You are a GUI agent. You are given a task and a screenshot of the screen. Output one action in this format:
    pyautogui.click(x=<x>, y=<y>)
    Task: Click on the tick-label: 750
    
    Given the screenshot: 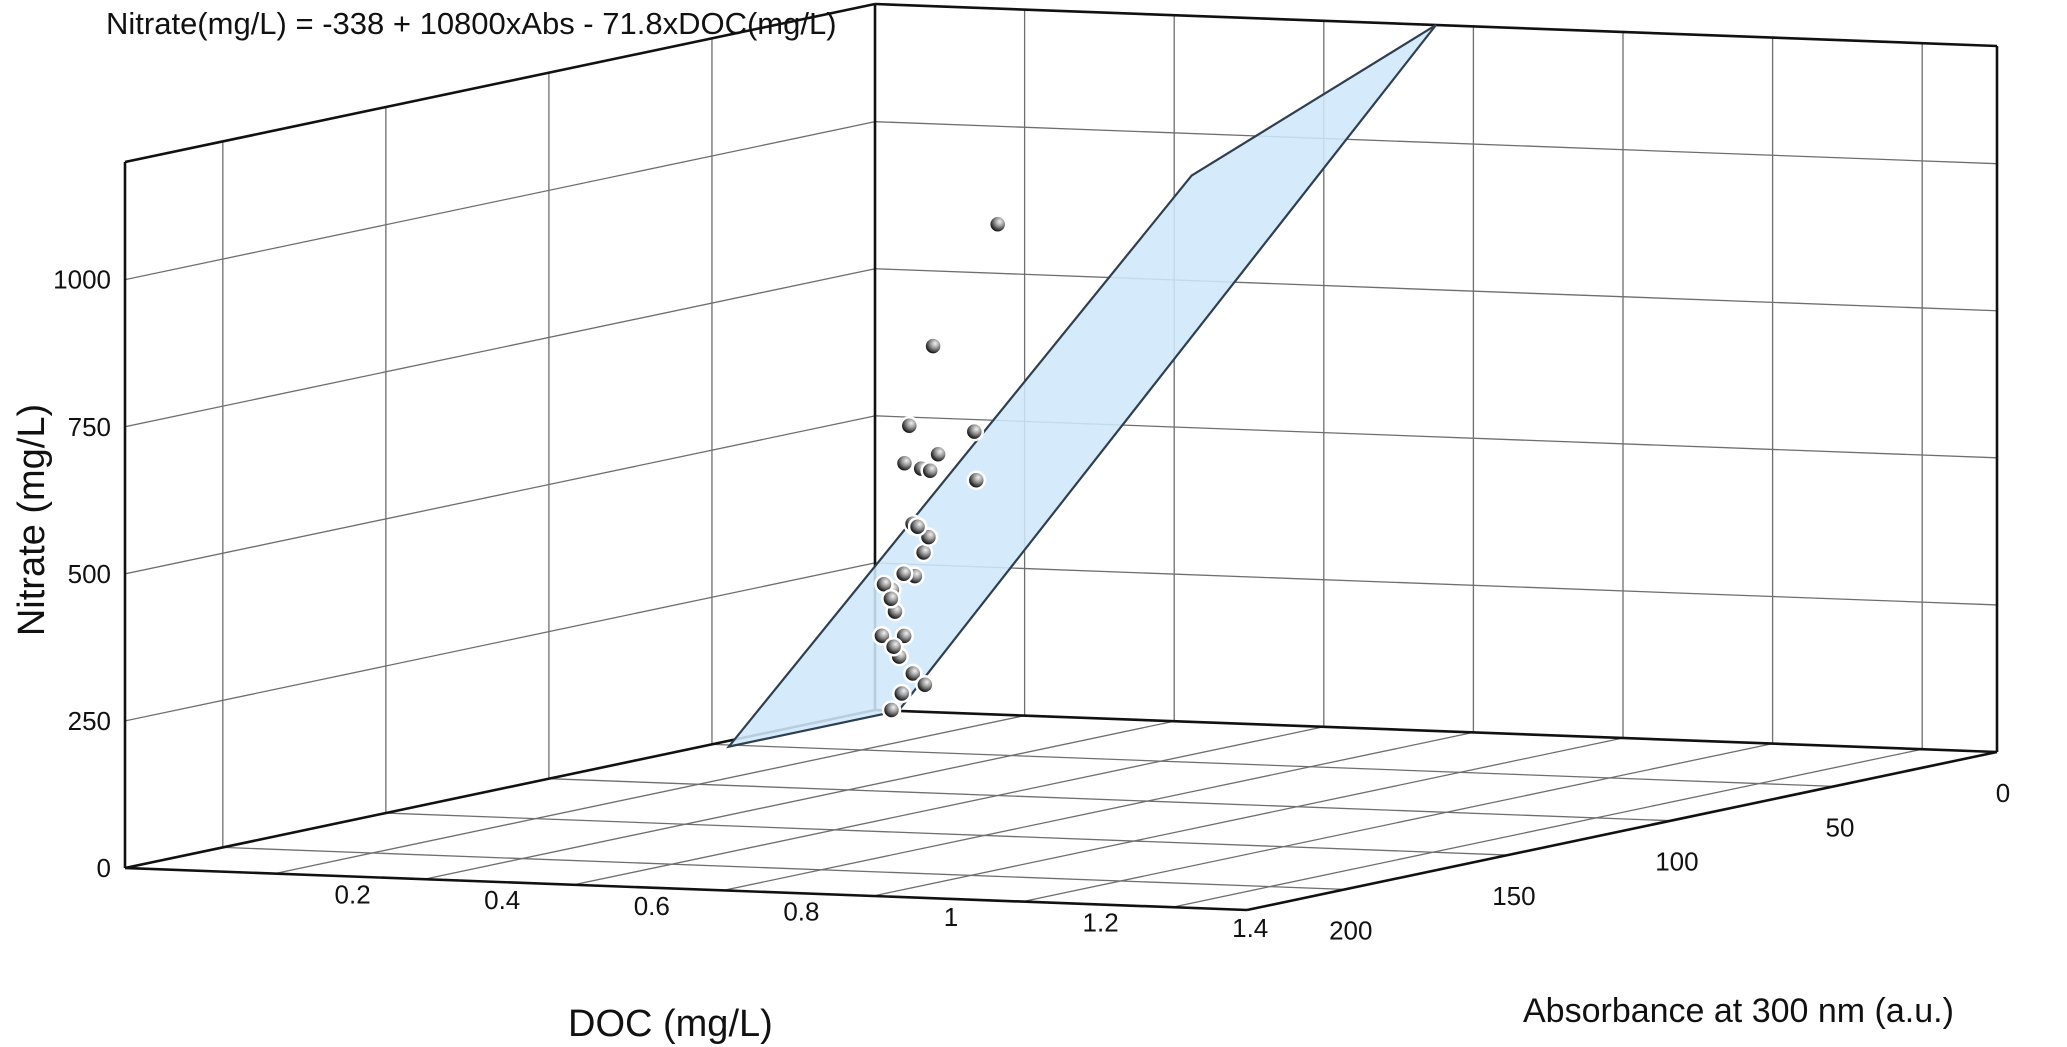 What is the action you would take?
    pyautogui.click(x=89, y=427)
    